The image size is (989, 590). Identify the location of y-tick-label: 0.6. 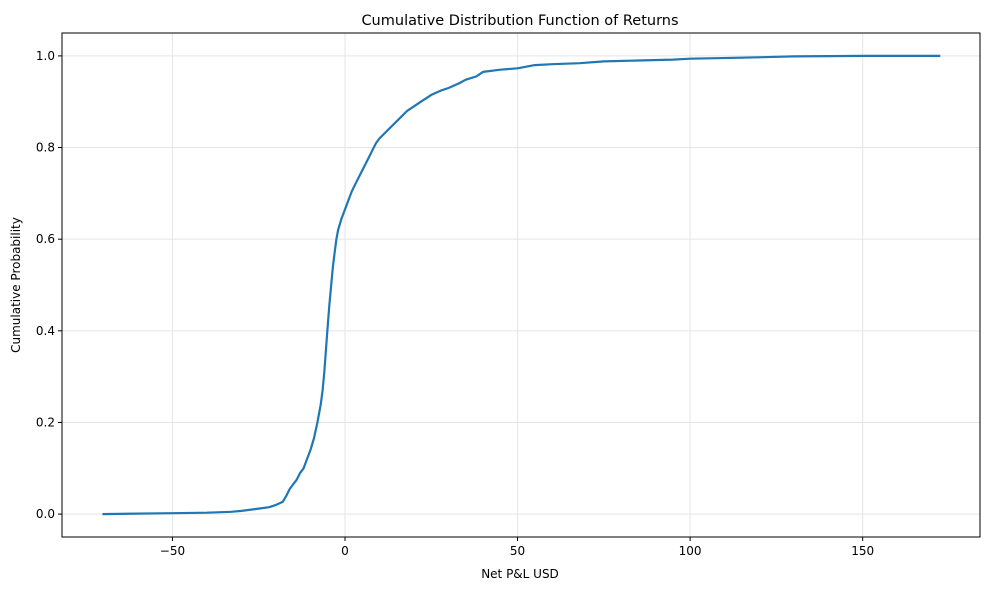
(45, 239).